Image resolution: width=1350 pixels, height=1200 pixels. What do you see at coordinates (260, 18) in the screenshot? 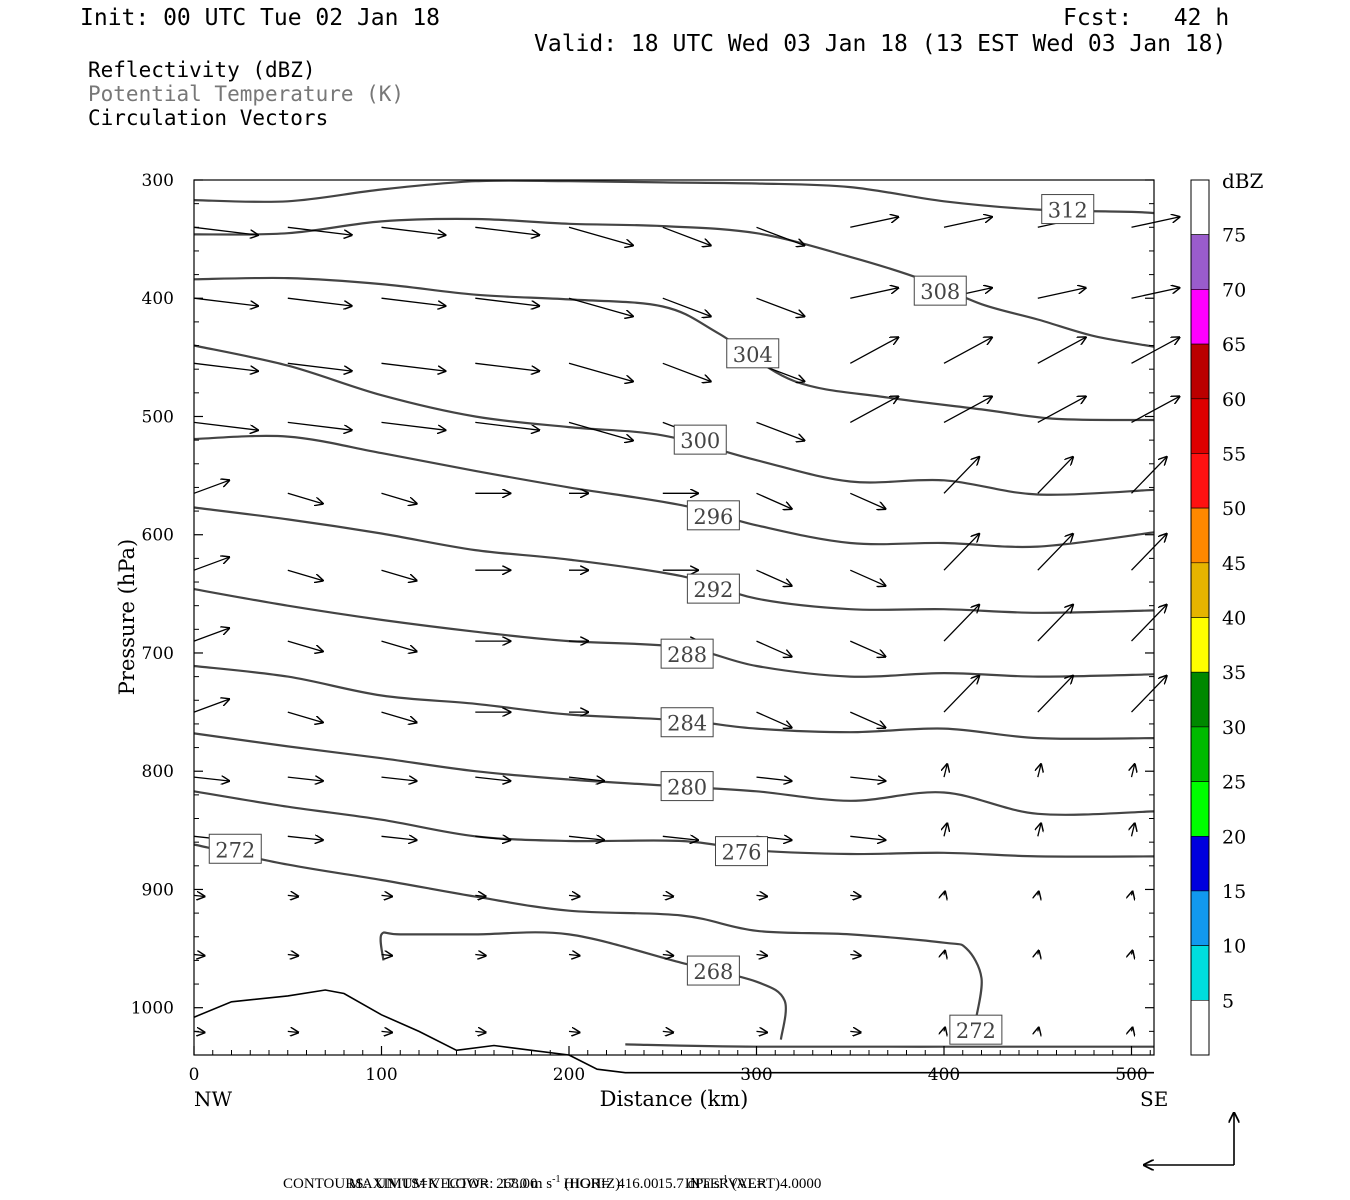
I see `init-time: Init: 00 UTC Tue 02 Jan 18` at bounding box center [260, 18].